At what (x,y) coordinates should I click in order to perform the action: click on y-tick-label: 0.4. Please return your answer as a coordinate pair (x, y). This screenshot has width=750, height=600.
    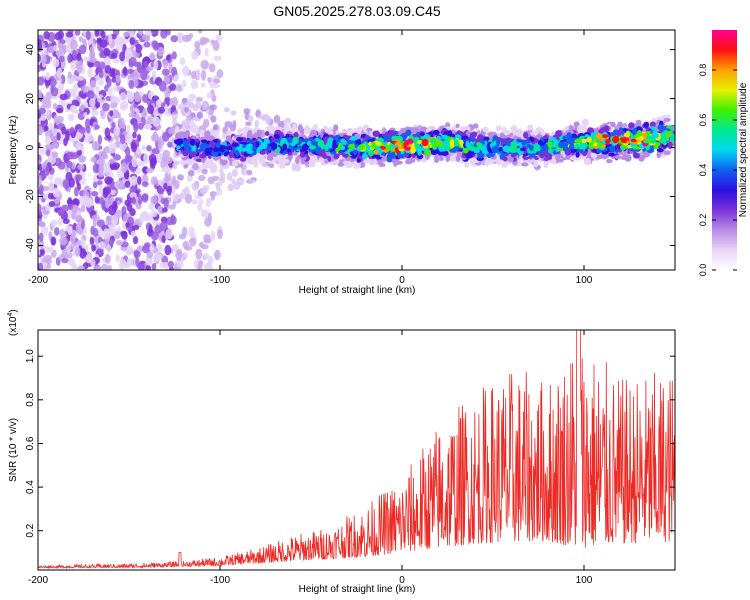
    Looking at the image, I should click on (30, 487).